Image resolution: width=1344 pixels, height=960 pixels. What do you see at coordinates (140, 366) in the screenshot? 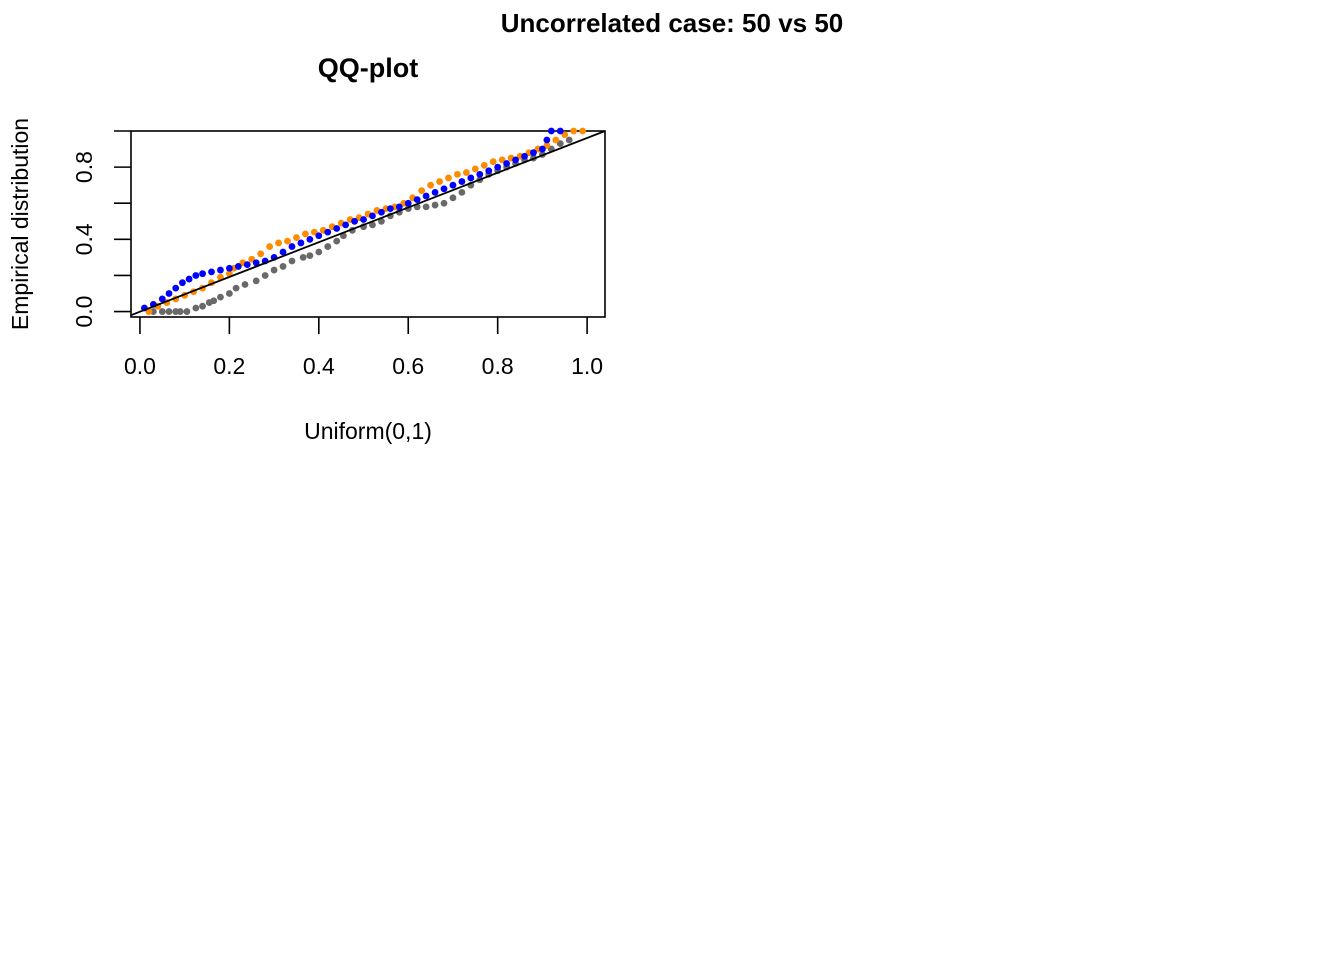
I see `x-tick-label: 0.0` at bounding box center [140, 366].